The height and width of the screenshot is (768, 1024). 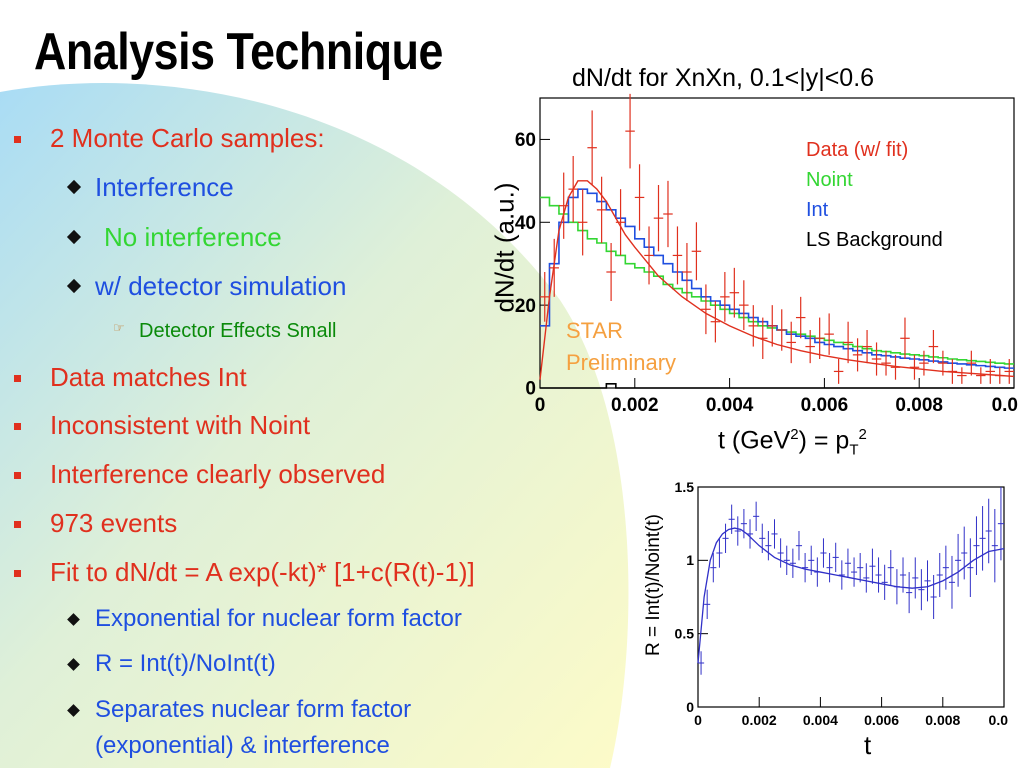 What do you see at coordinates (242, 745) in the screenshot?
I see `bullet-separates-cont: (exponential) & interference` at bounding box center [242, 745].